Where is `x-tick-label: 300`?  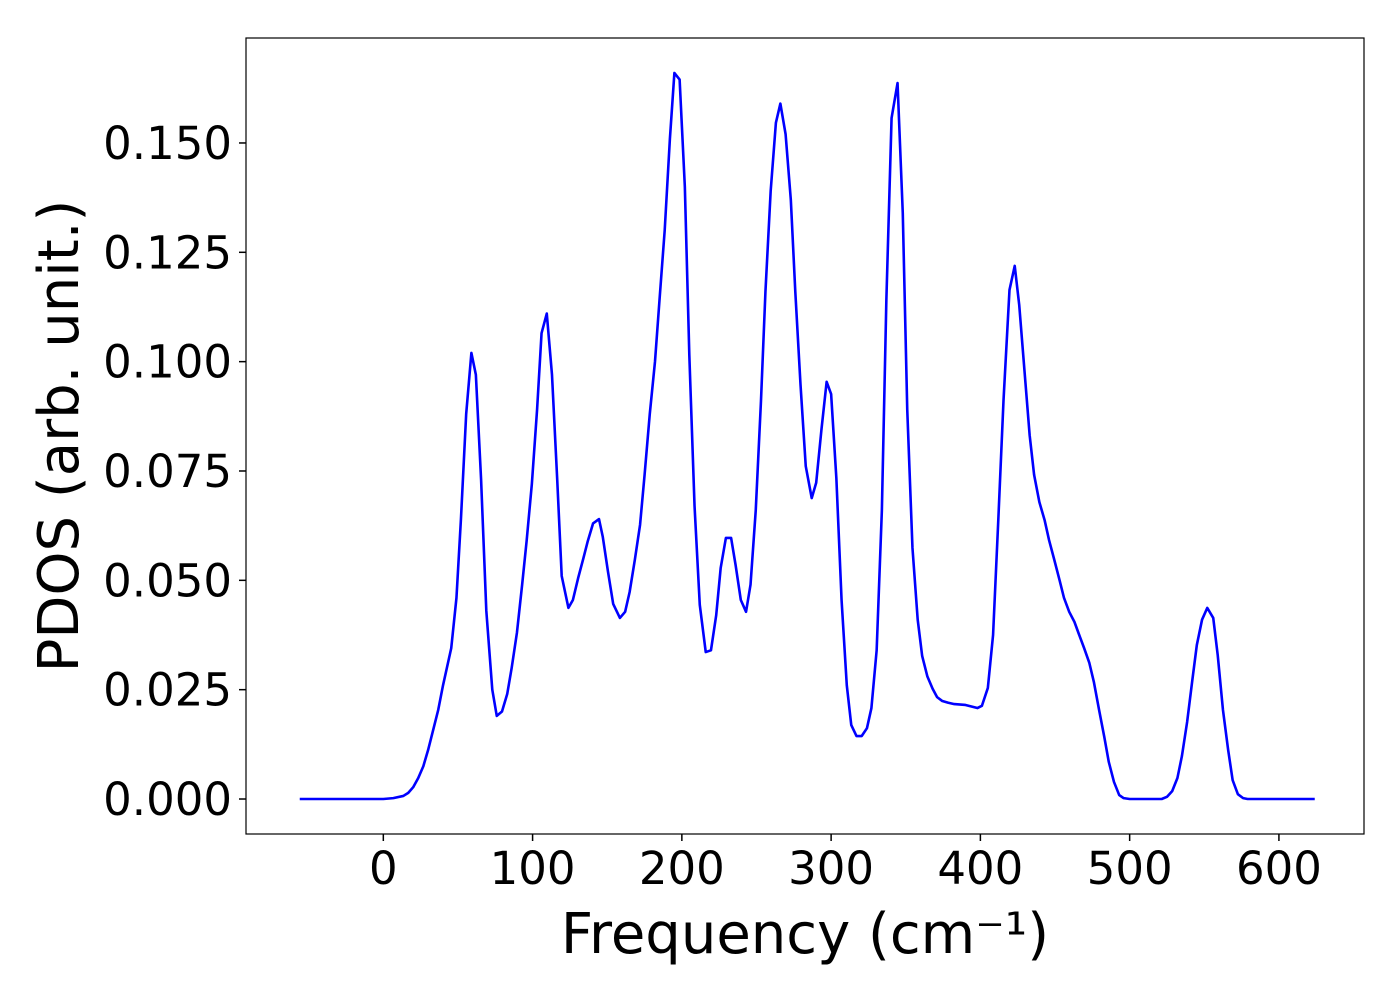 x-tick-label: 300 is located at coordinates (831, 868).